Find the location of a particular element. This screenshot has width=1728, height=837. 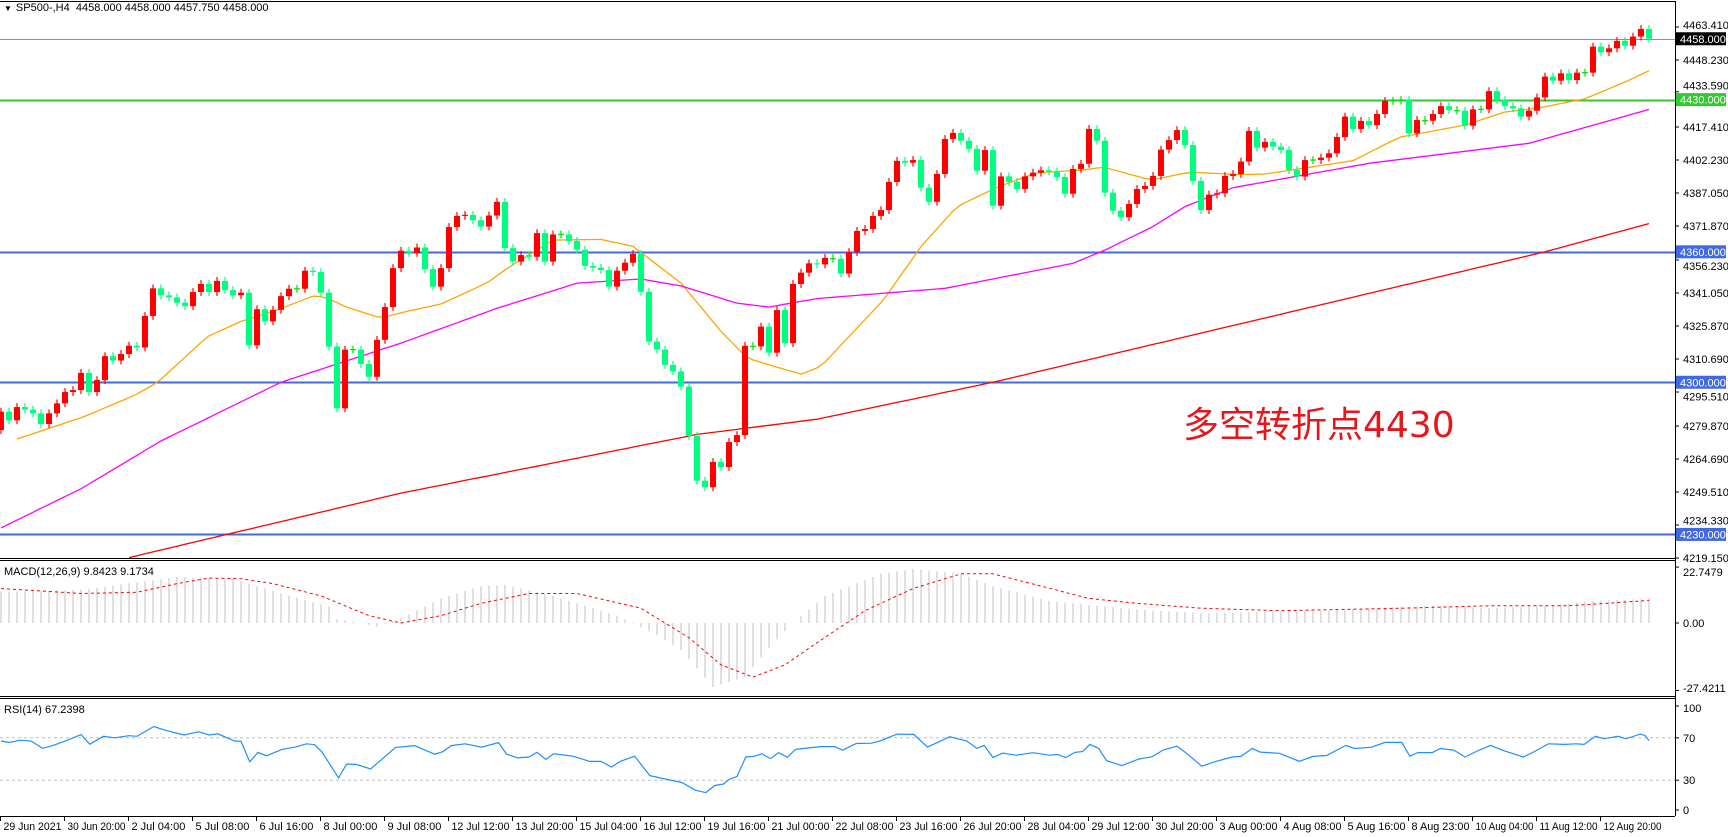

price-label: 4279.870 is located at coordinates (1705, 427).